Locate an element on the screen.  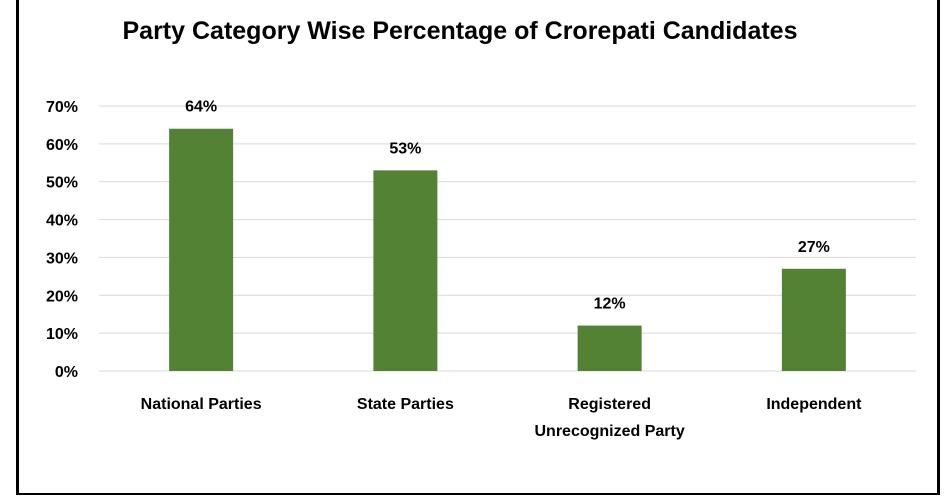
category-label: State Parties is located at coordinates (405, 404).